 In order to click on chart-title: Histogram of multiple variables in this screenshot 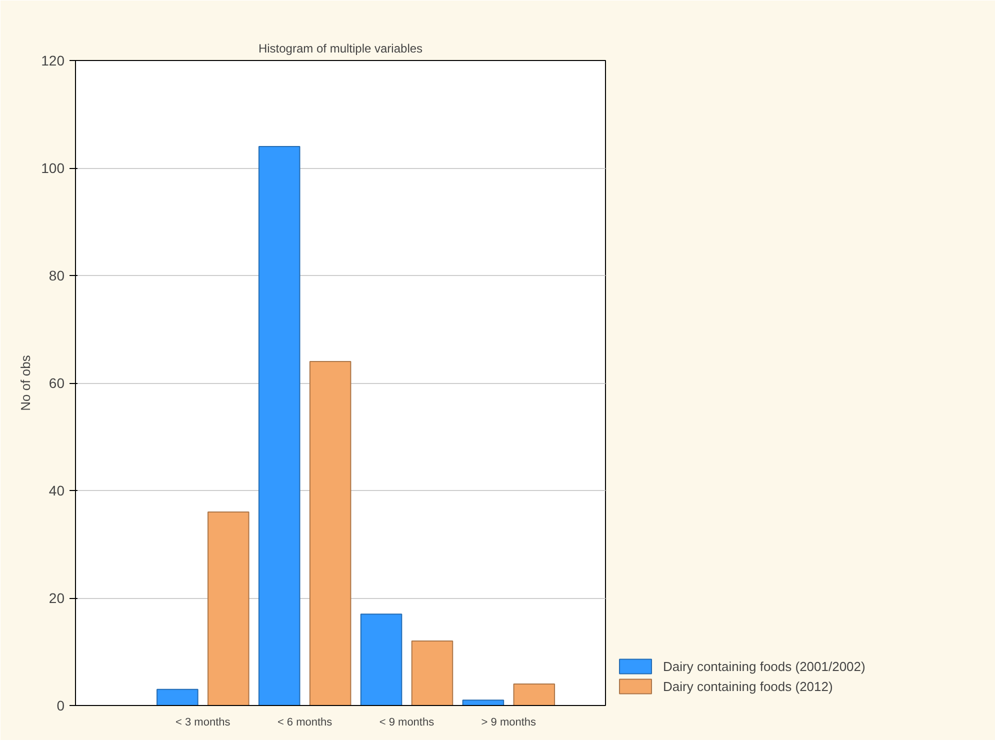, I will do `click(340, 49)`.